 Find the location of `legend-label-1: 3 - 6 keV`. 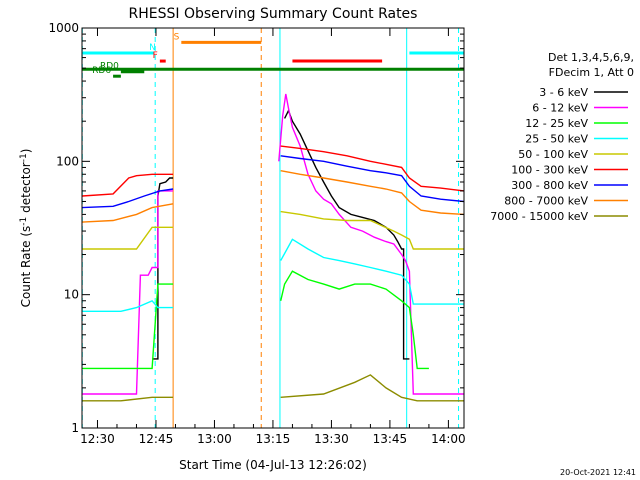

legend-label-1: 3 - 6 keV is located at coordinates (563, 92).